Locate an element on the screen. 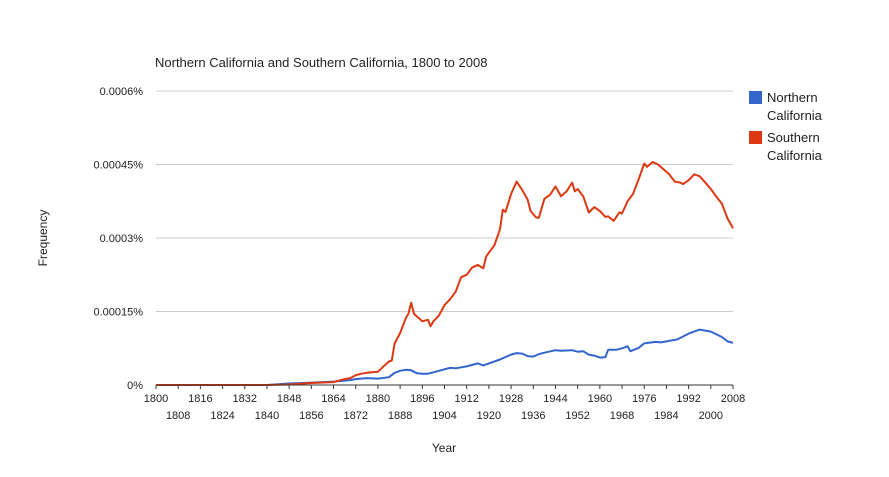 The width and height of the screenshot is (889, 477). x-axis-label: Year is located at coordinates (444, 448).